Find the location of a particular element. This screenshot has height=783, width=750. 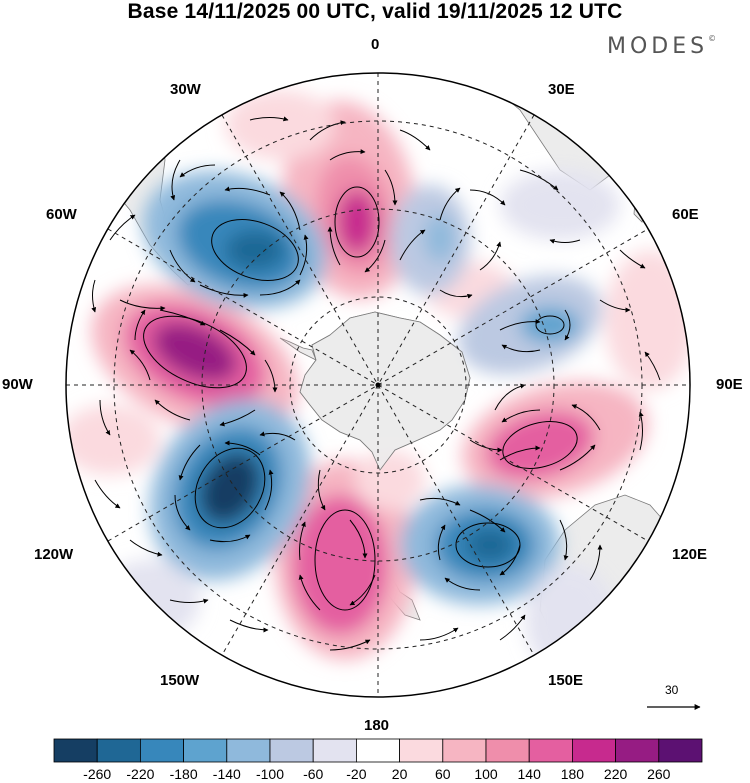

colorbar-tick-label: -140 is located at coordinates (226, 774).